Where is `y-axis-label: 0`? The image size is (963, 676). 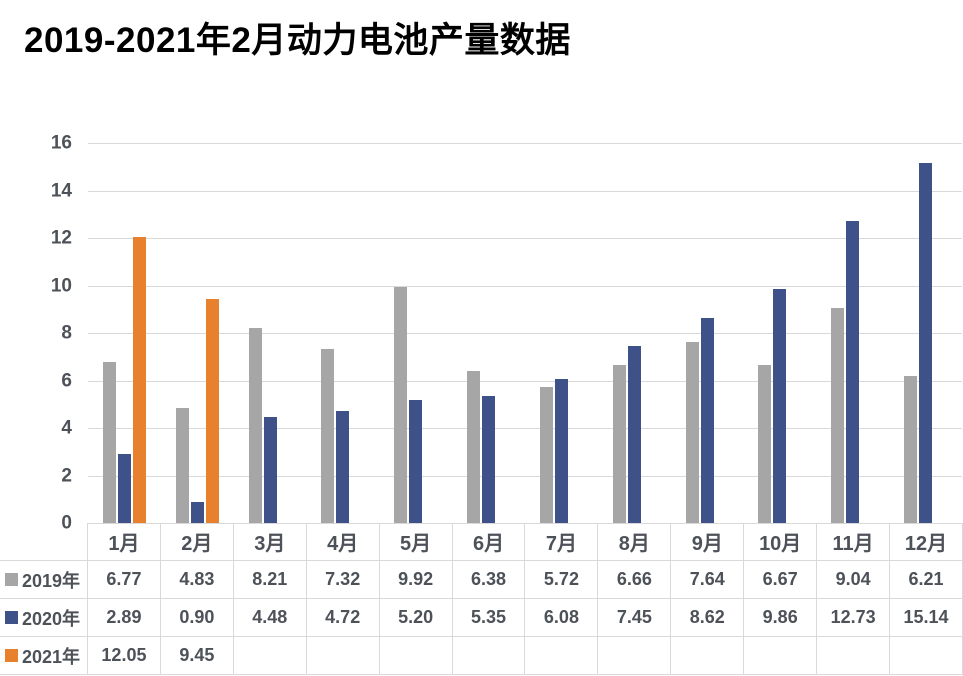
y-axis-label: 0 is located at coordinates (66, 523).